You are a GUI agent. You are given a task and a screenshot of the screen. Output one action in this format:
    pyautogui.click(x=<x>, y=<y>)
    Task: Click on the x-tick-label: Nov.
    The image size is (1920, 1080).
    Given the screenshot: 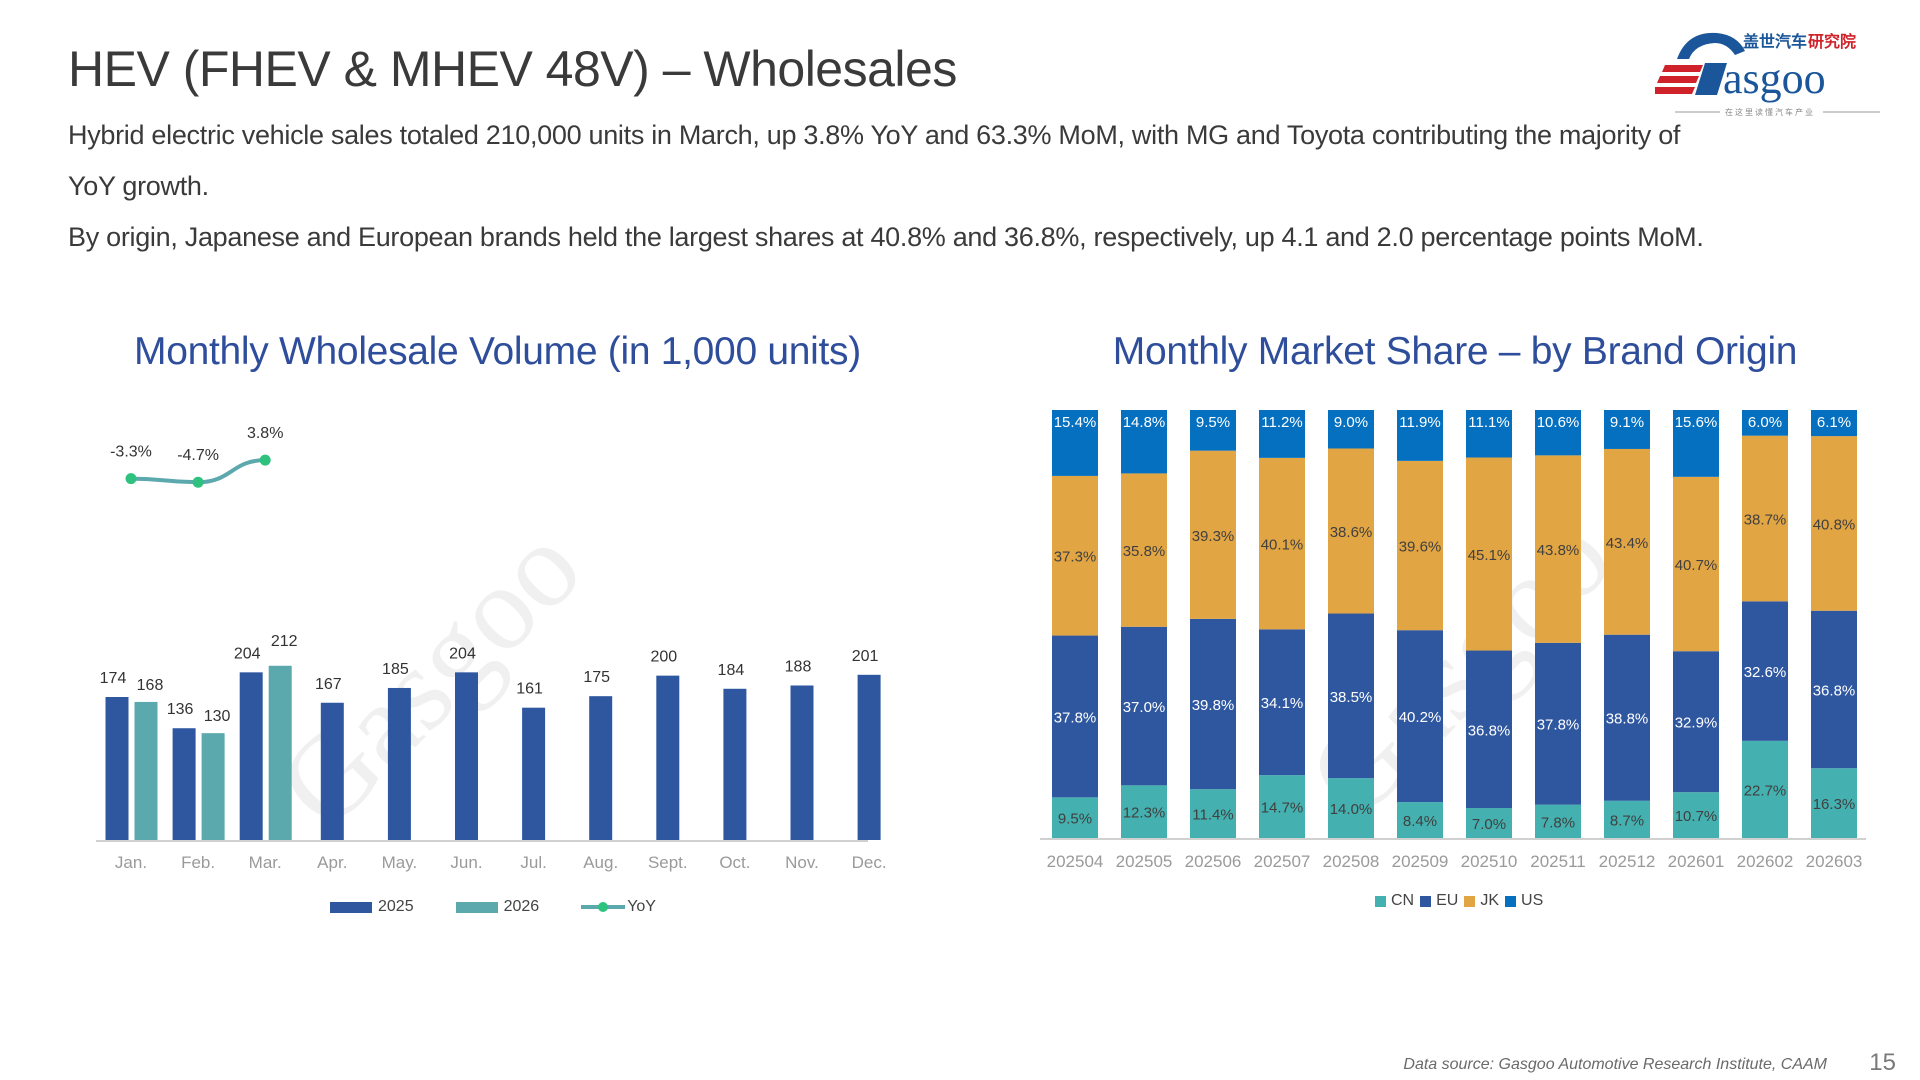 What is the action you would take?
    pyautogui.click(x=802, y=862)
    